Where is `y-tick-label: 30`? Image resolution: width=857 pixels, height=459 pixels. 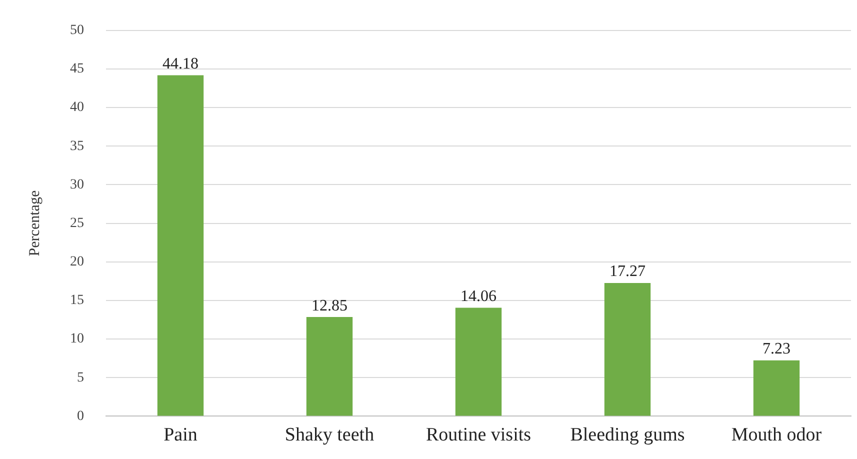
y-tick-label: 30 is located at coordinates (77, 184).